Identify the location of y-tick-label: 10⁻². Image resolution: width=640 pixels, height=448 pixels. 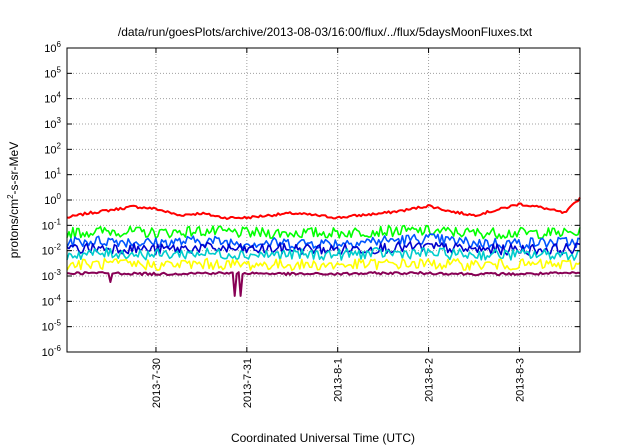
(52, 250).